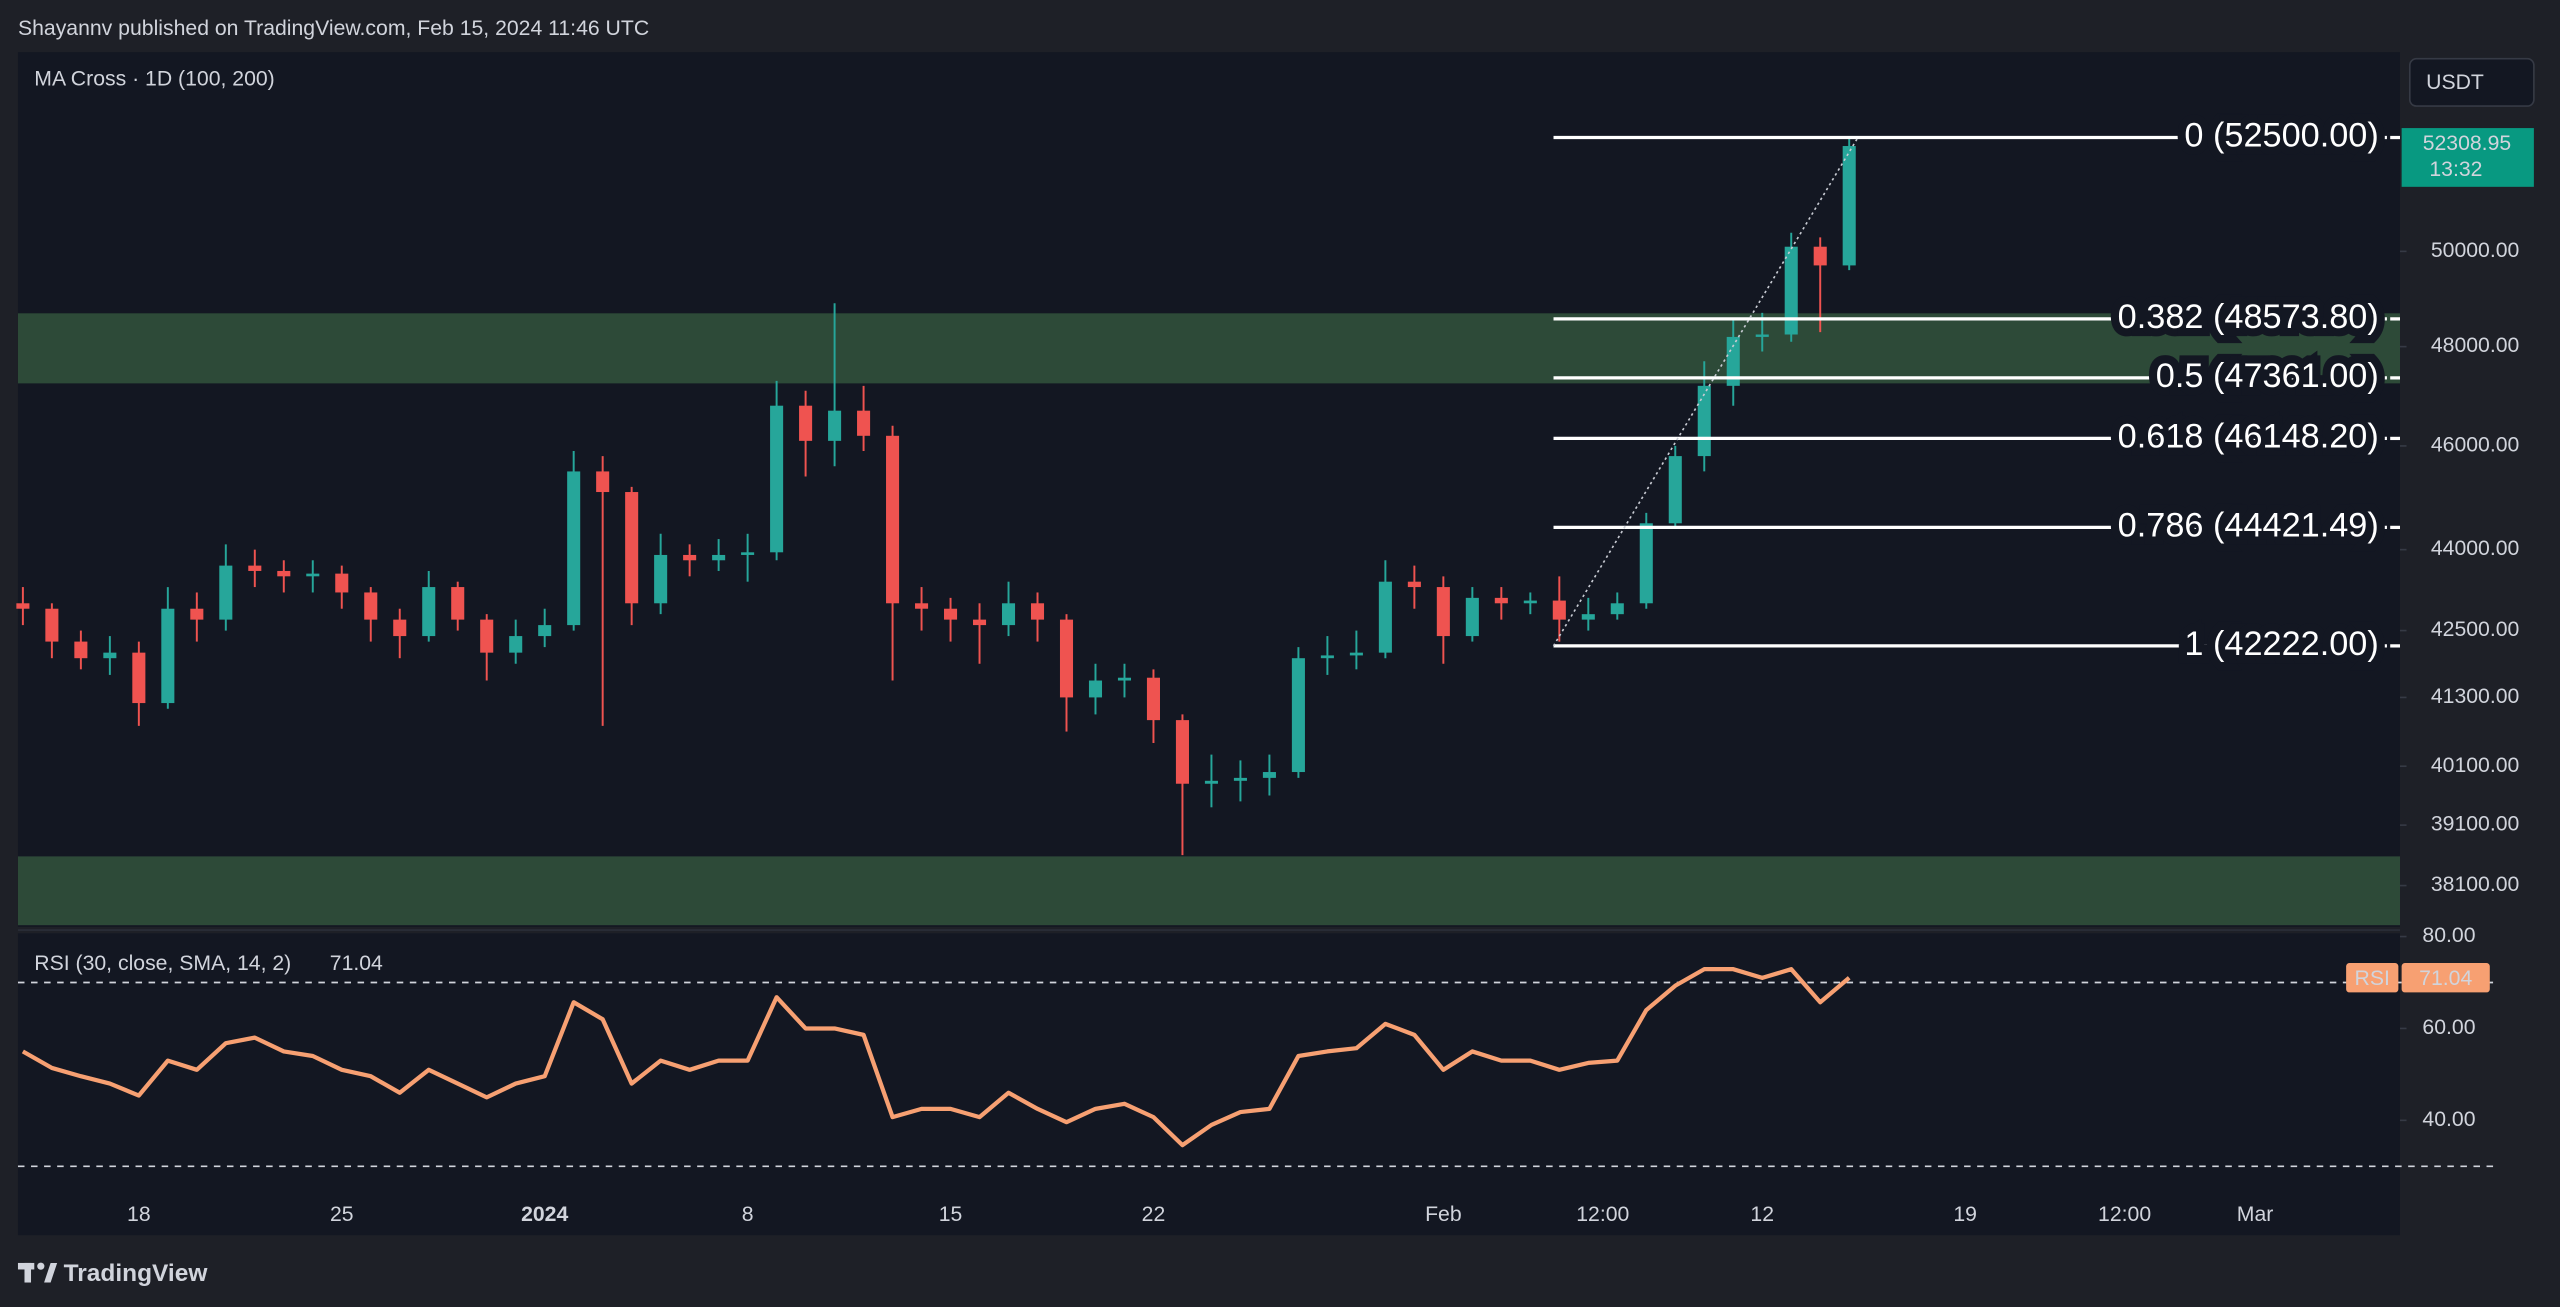 The height and width of the screenshot is (1307, 2560). Describe the element at coordinates (2248, 436) in the screenshot. I see `fib-label: 0.618 (46148.20)` at that location.